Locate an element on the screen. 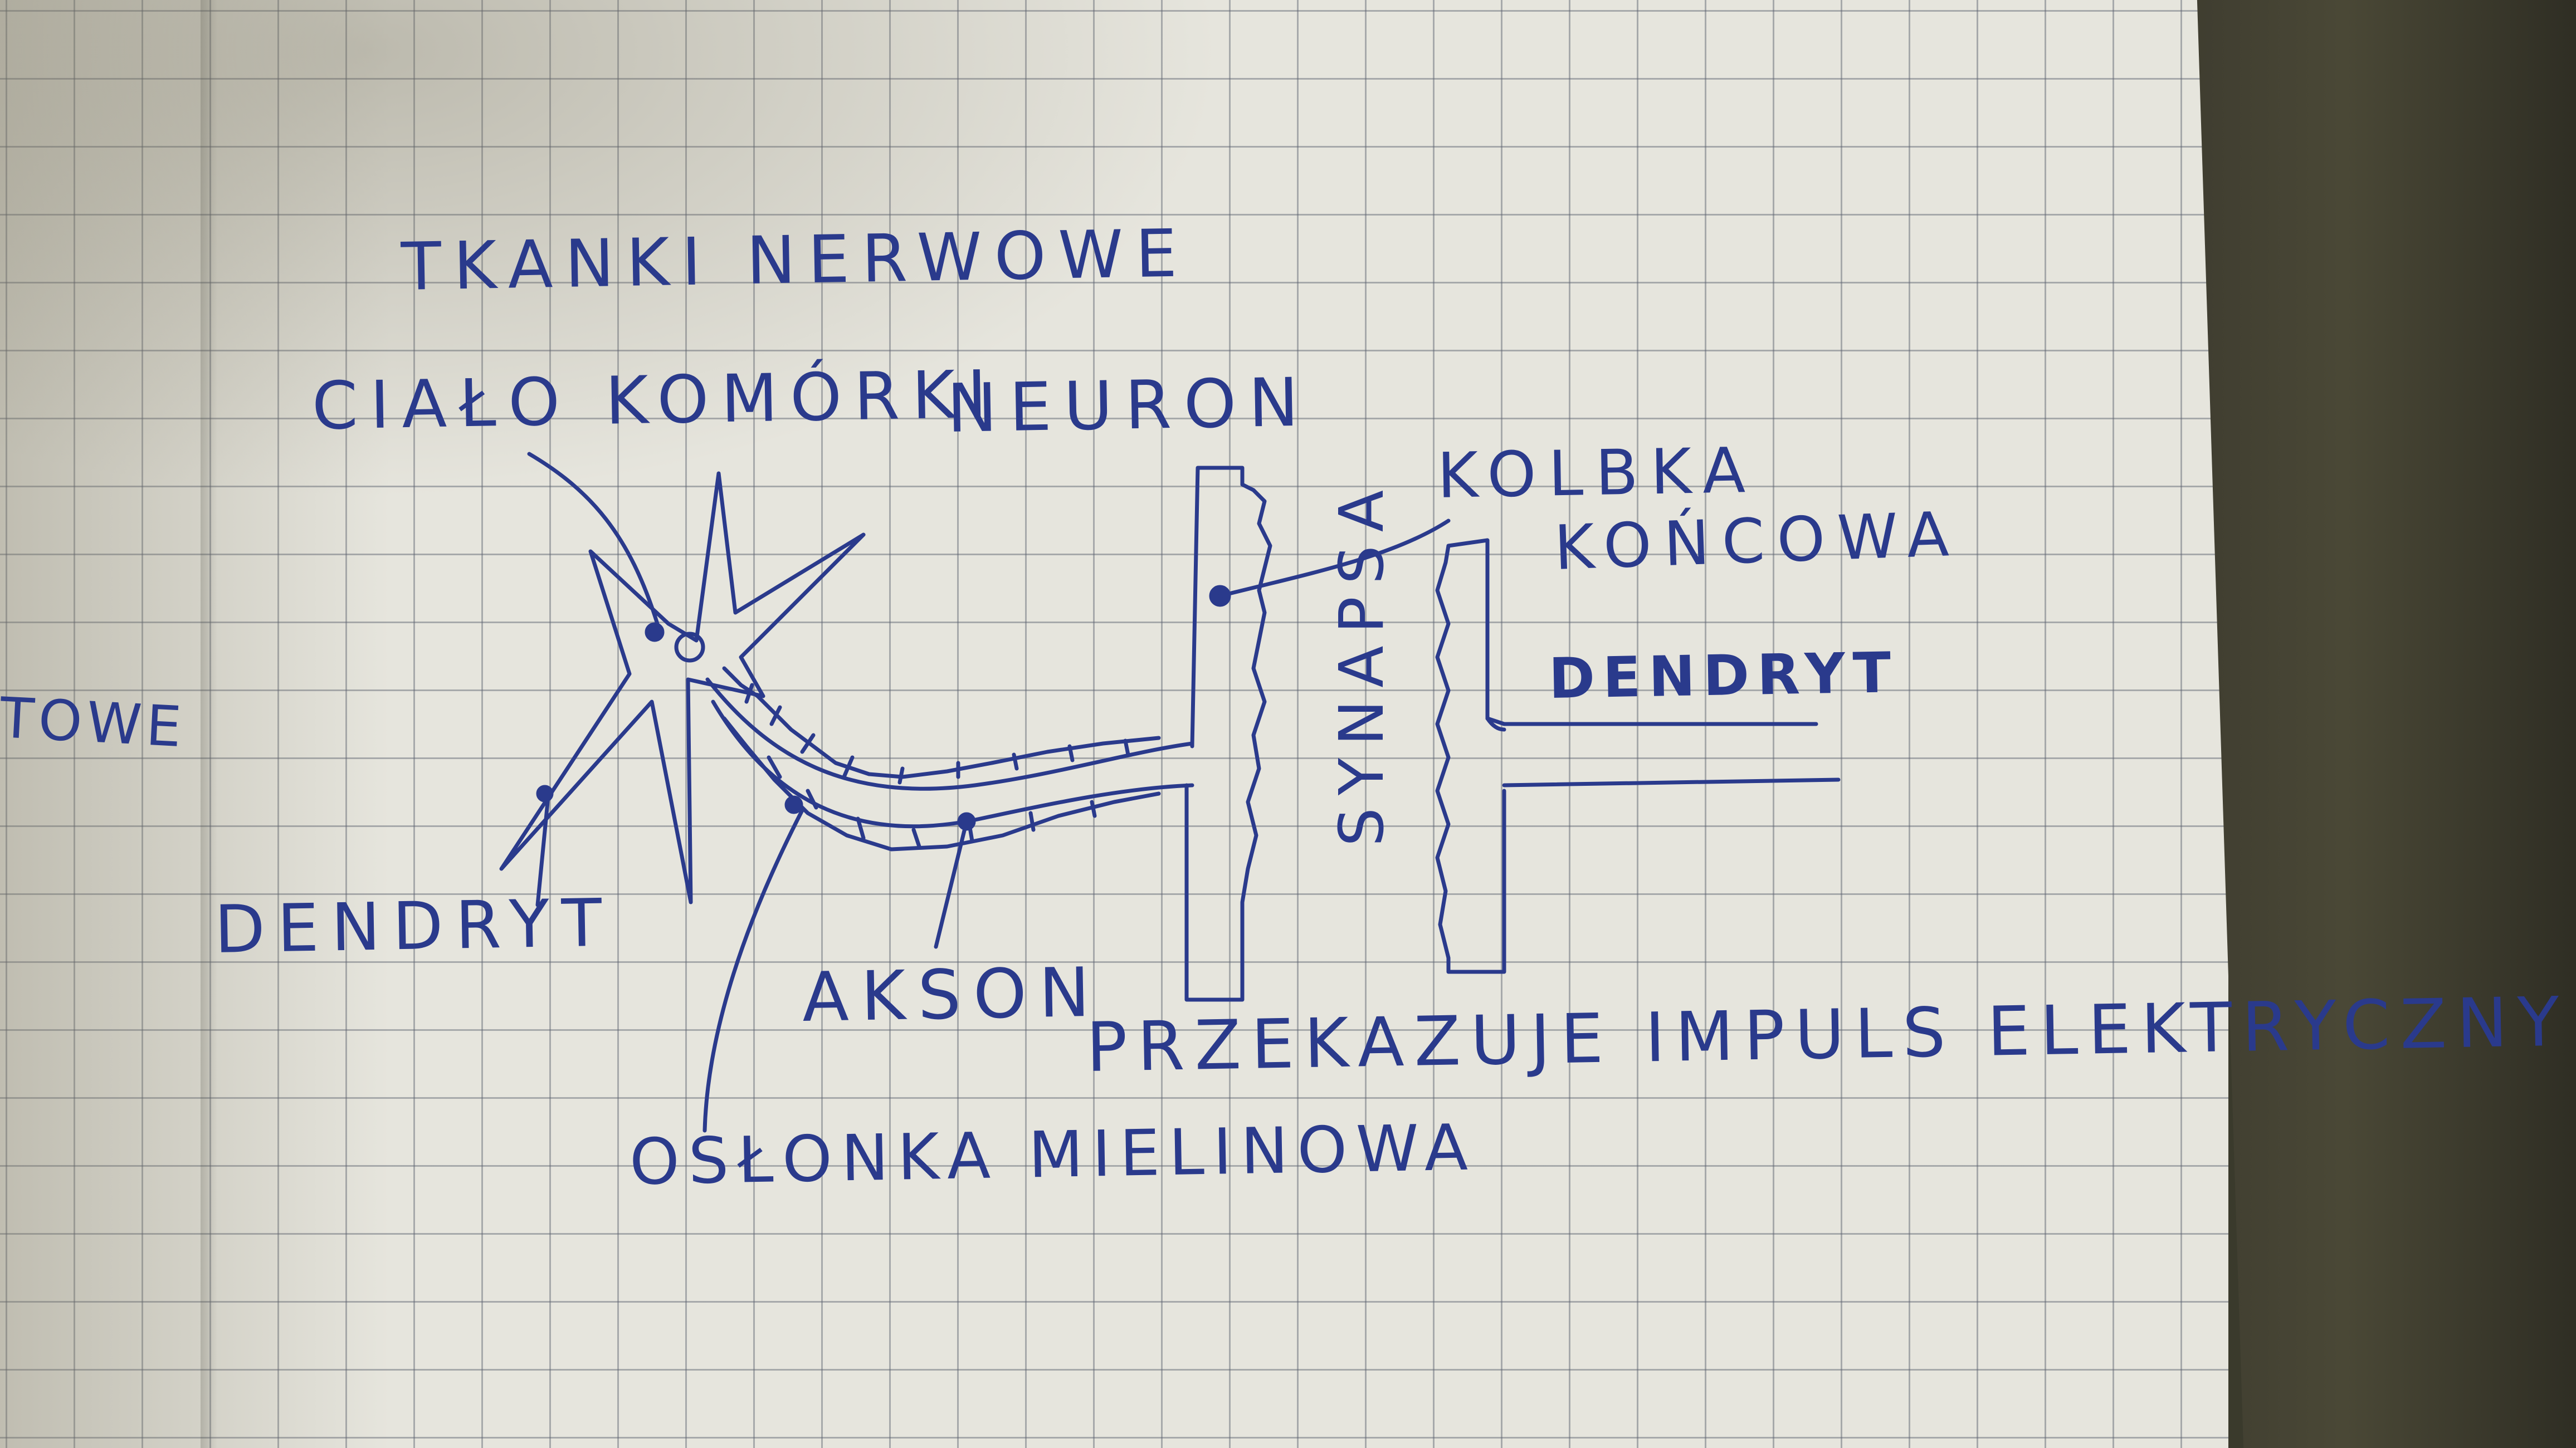 This screenshot has width=2576, height=1448. label-margin-fragment: TOWE is located at coordinates (94, 723).